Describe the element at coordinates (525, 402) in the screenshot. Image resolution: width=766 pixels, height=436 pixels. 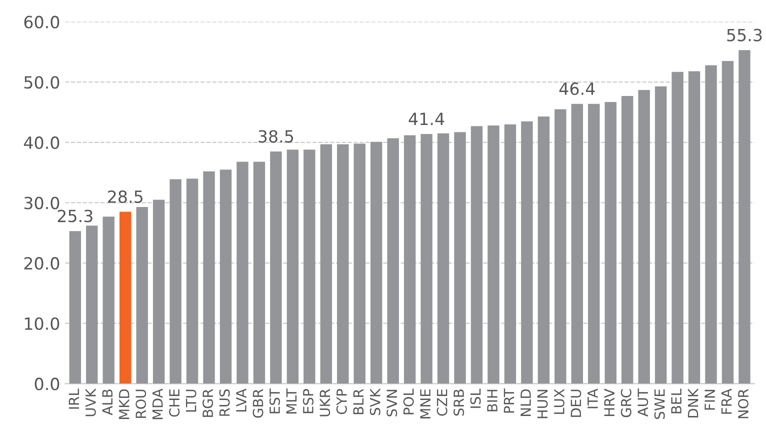
I see `x-tick-label: NLD` at that location.